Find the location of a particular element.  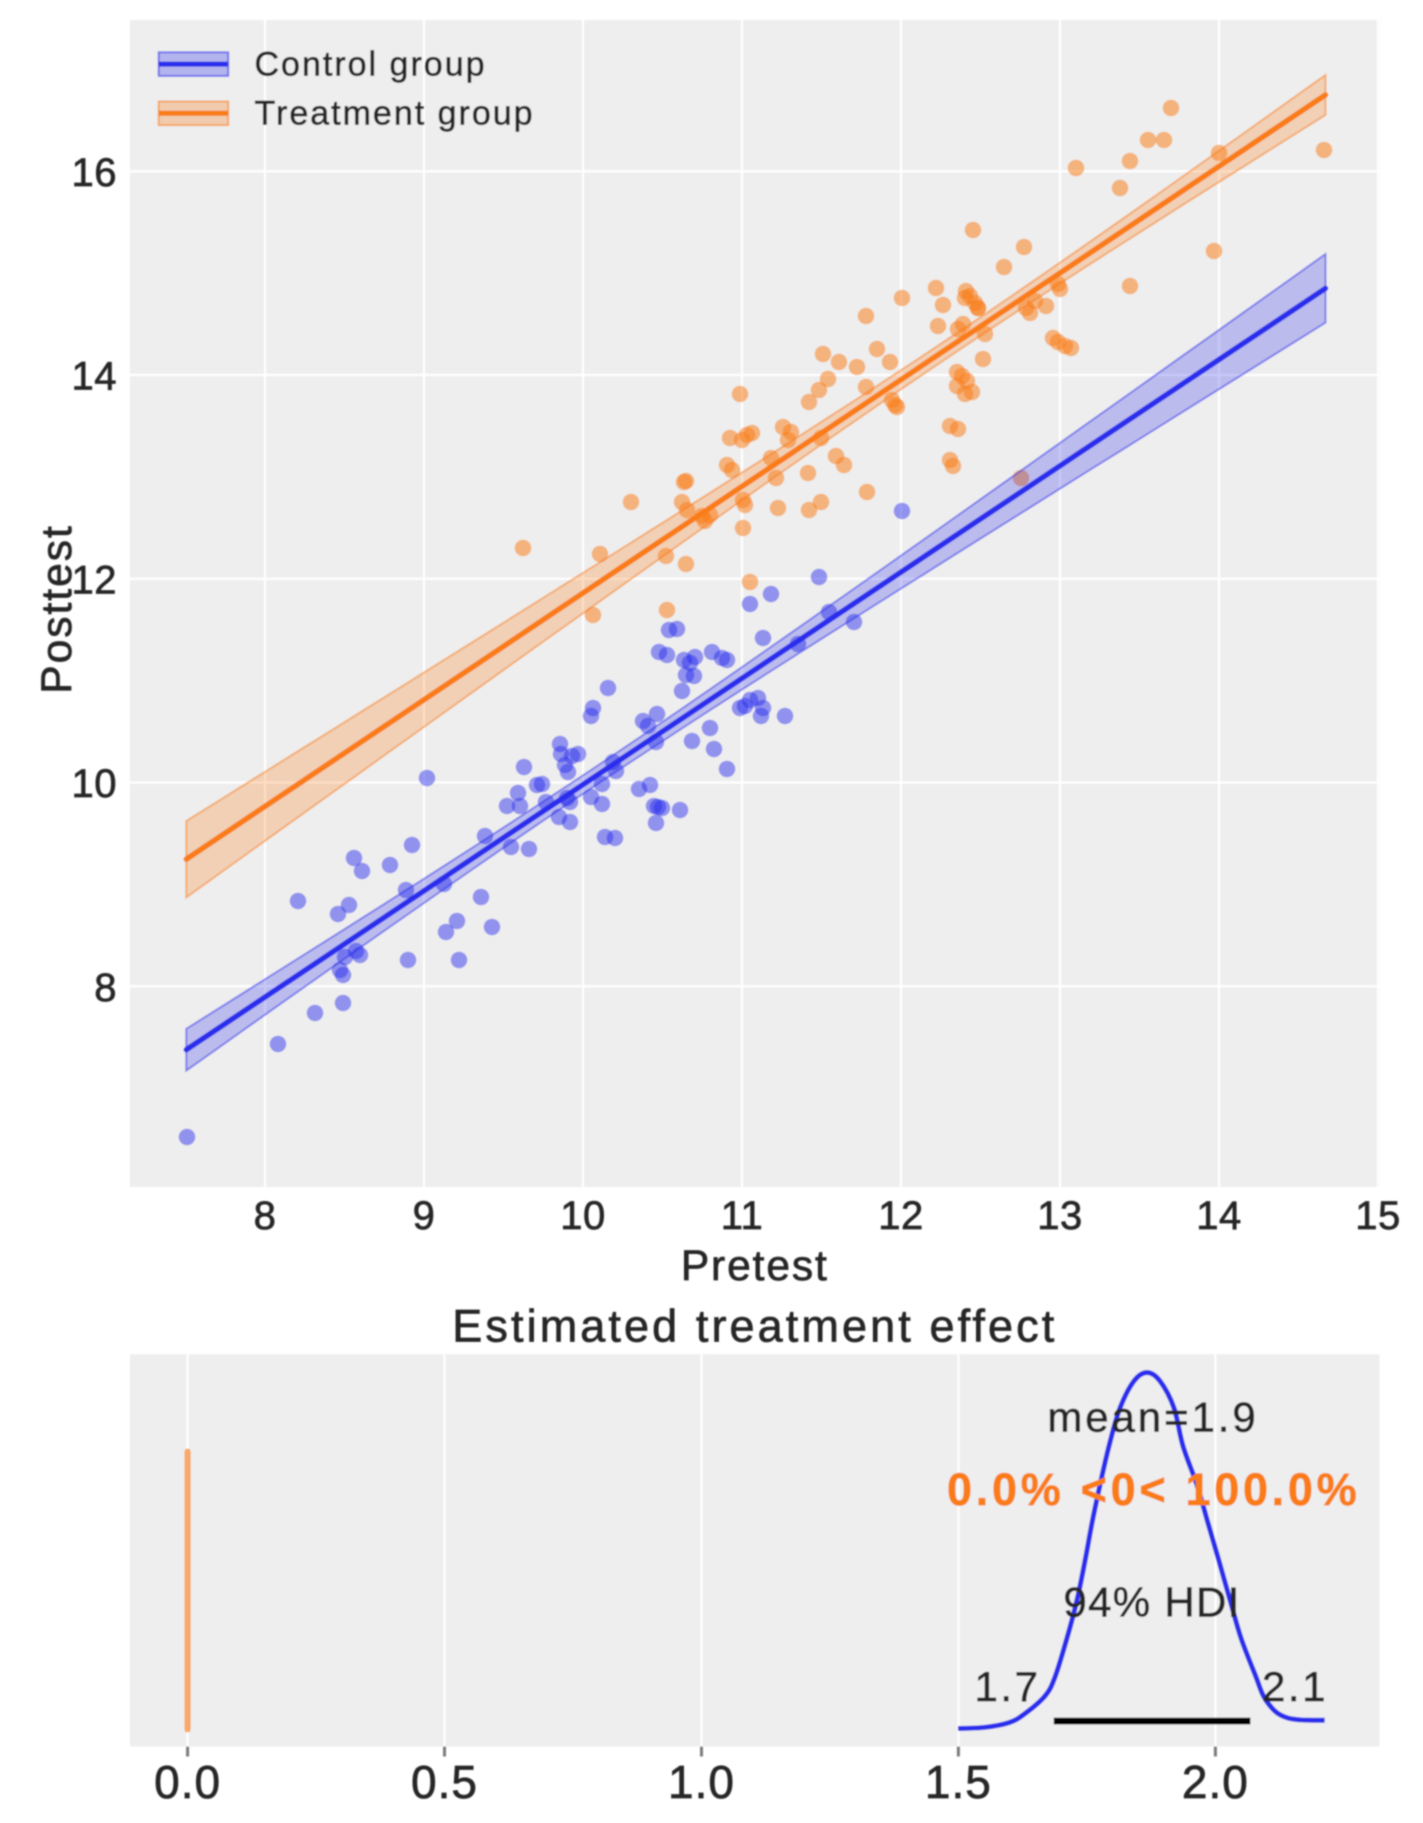

svg-text: 9 is located at coordinates (424, 1216).